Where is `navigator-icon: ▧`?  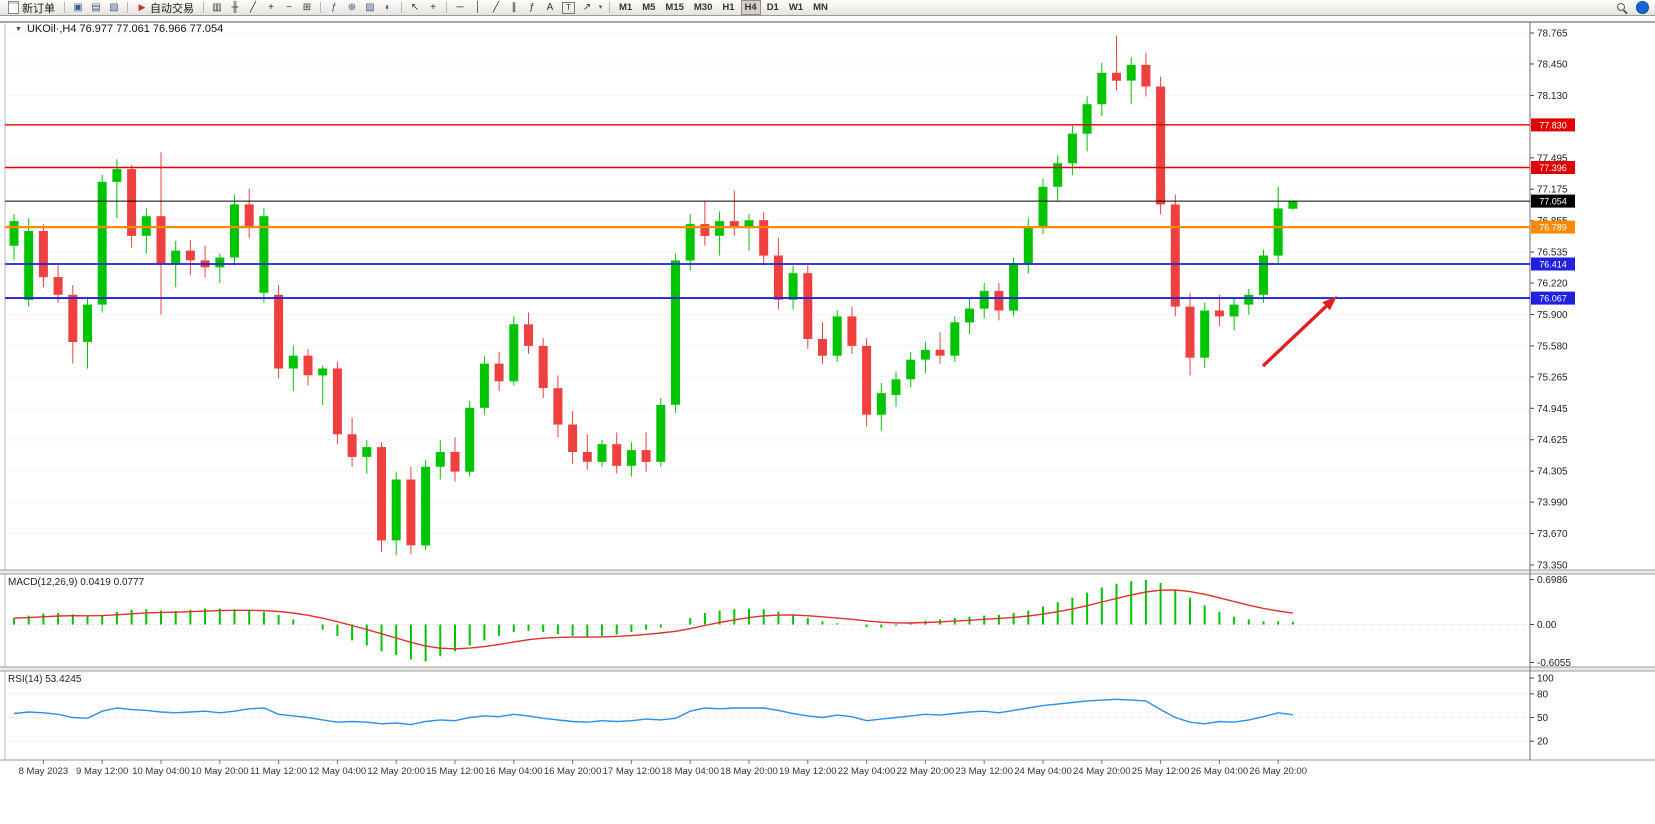 navigator-icon: ▧ is located at coordinates (114, 7).